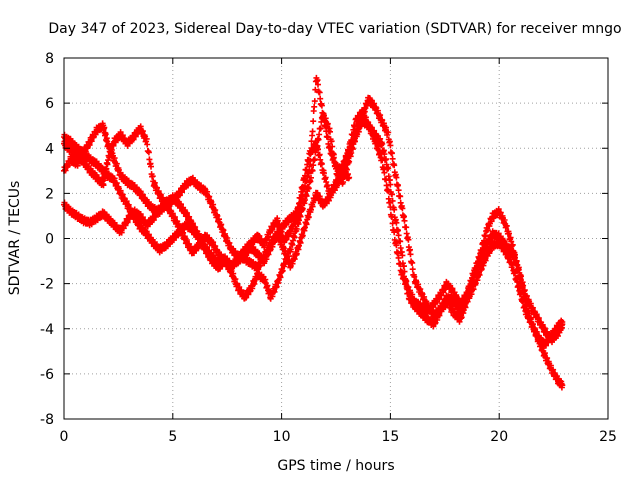 This screenshot has height=480, width=640. I want to click on y-tick-label: 2, so click(49, 194).